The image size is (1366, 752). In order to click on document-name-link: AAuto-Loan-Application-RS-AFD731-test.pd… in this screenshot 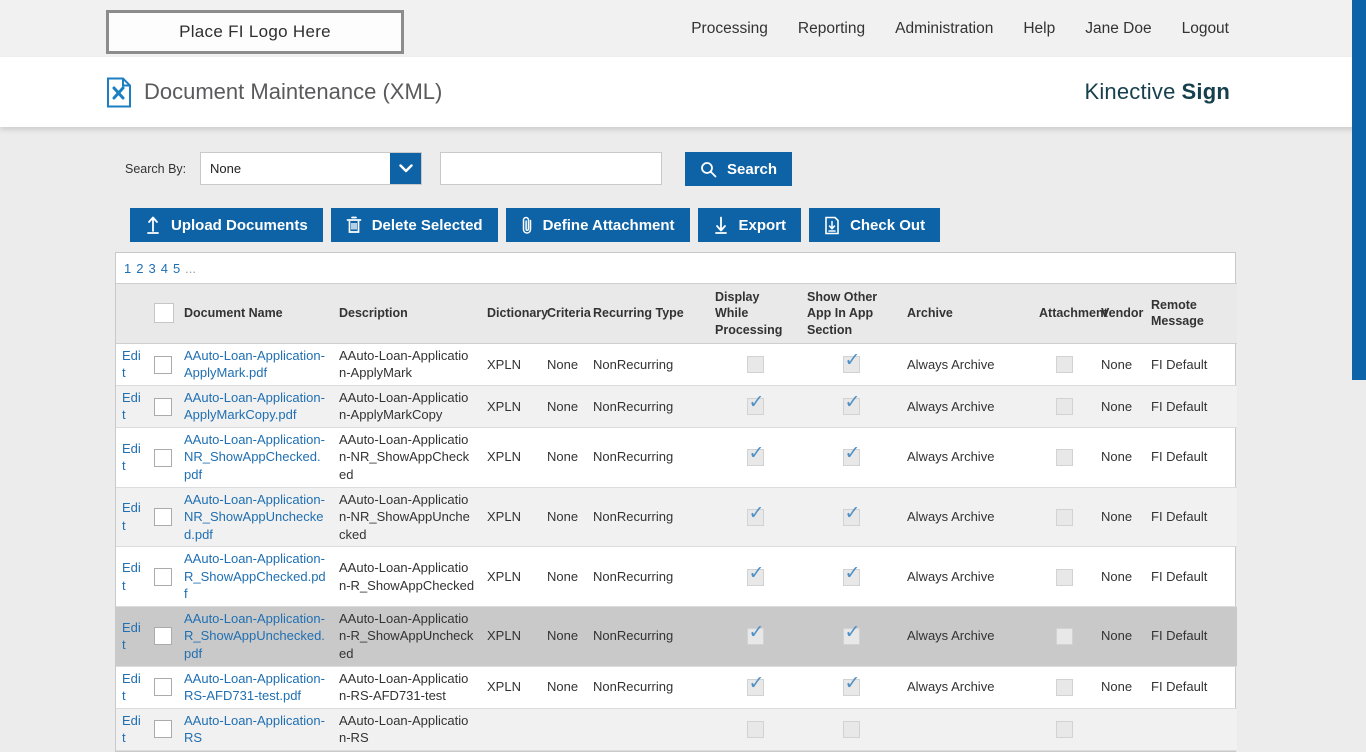, I will do `click(254, 687)`.